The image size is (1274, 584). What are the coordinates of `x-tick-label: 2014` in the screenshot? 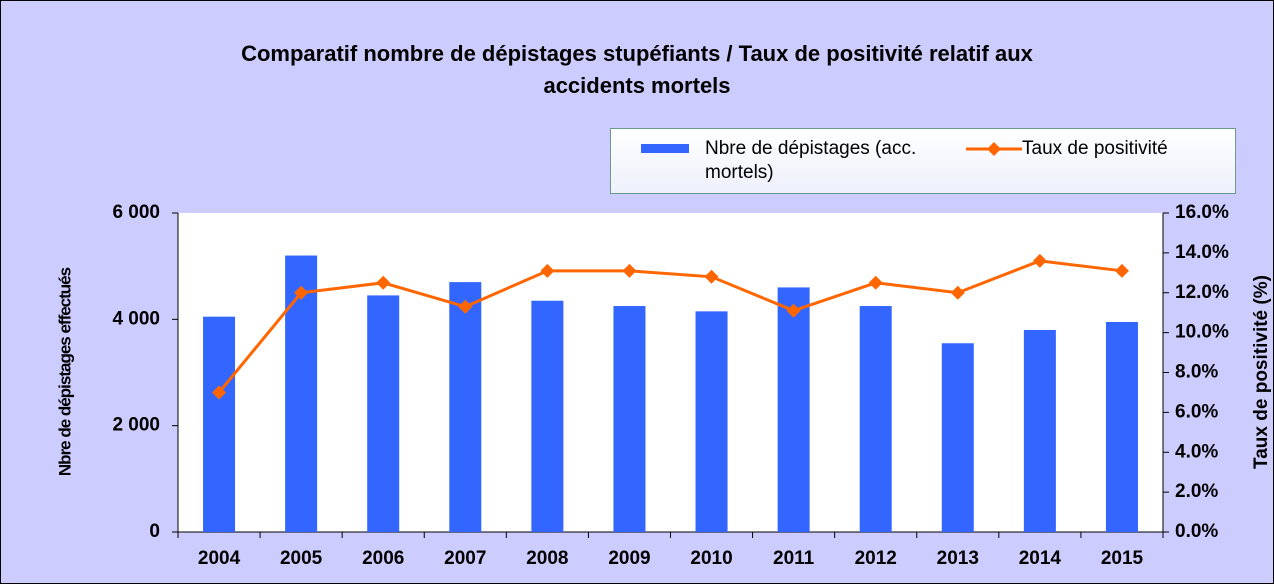 It's located at (1040, 558).